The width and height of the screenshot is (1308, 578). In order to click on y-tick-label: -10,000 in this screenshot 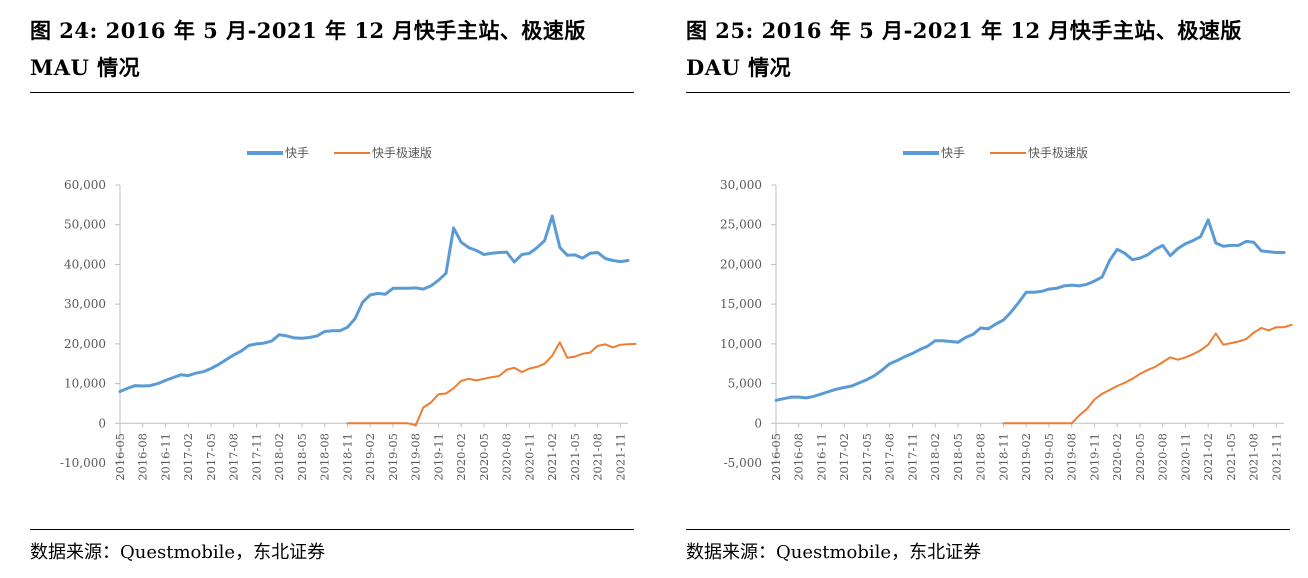, I will do `click(83, 463)`.